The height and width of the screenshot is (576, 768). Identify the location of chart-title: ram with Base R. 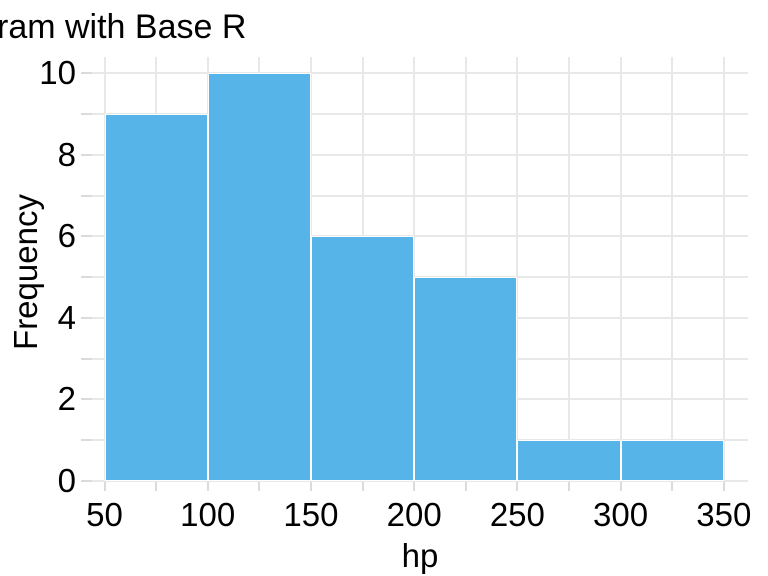
(123, 27).